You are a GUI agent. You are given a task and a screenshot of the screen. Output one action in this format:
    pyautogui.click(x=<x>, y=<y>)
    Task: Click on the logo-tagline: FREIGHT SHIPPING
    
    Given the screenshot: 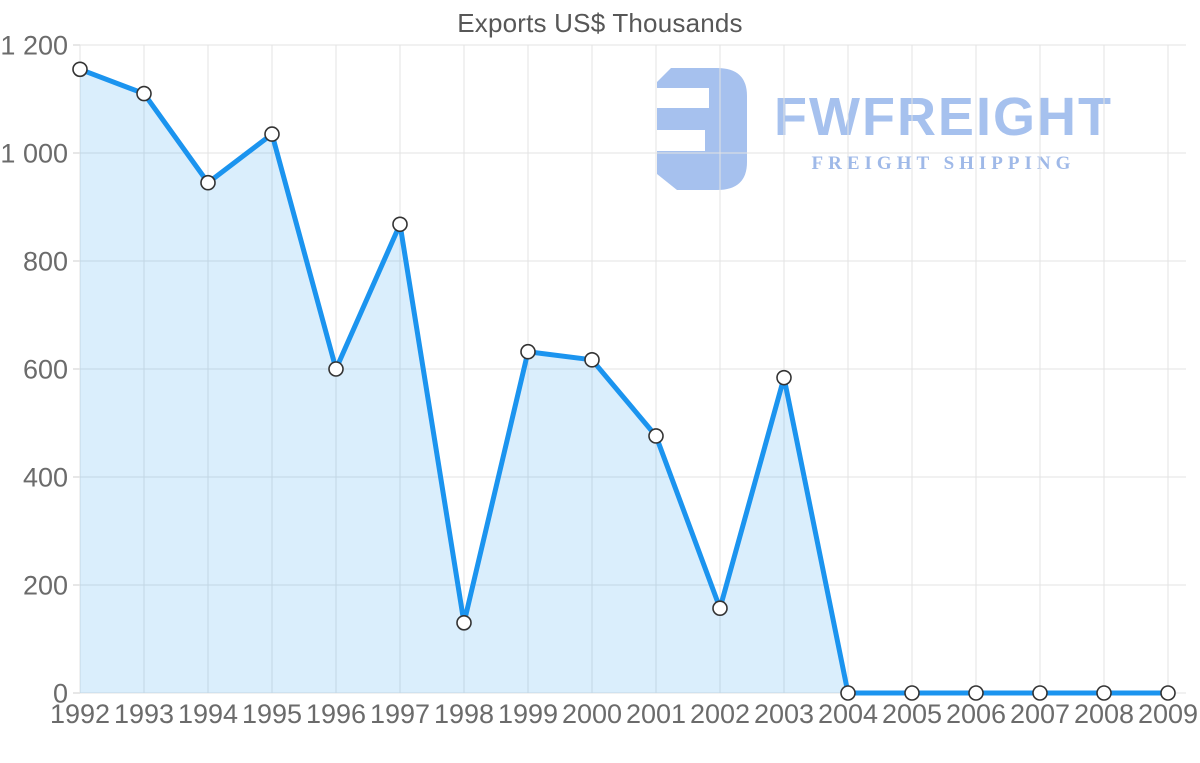 What is the action you would take?
    pyautogui.click(x=943, y=163)
    